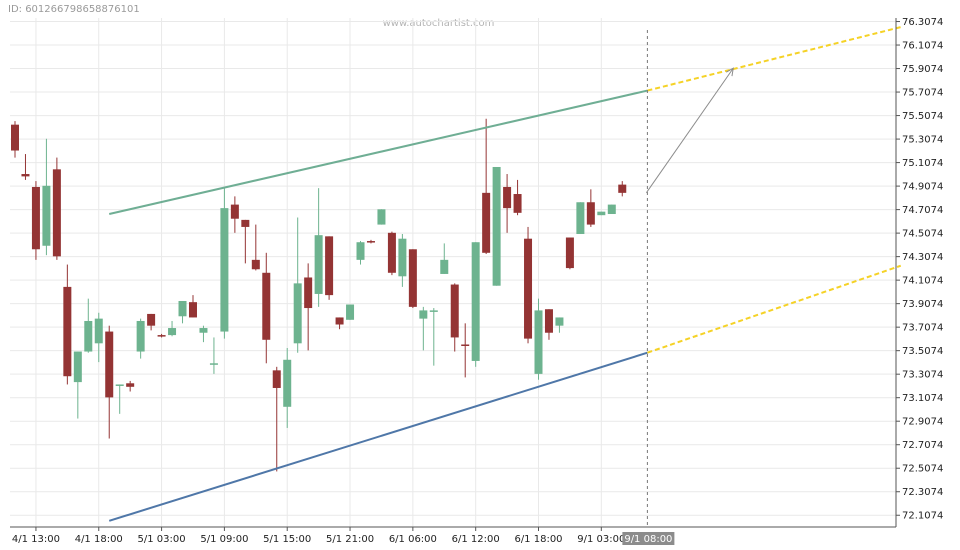 The height and width of the screenshot is (550, 960). Describe the element at coordinates (438, 23) in the screenshot. I see `watermark: www.autochartist.com` at that location.